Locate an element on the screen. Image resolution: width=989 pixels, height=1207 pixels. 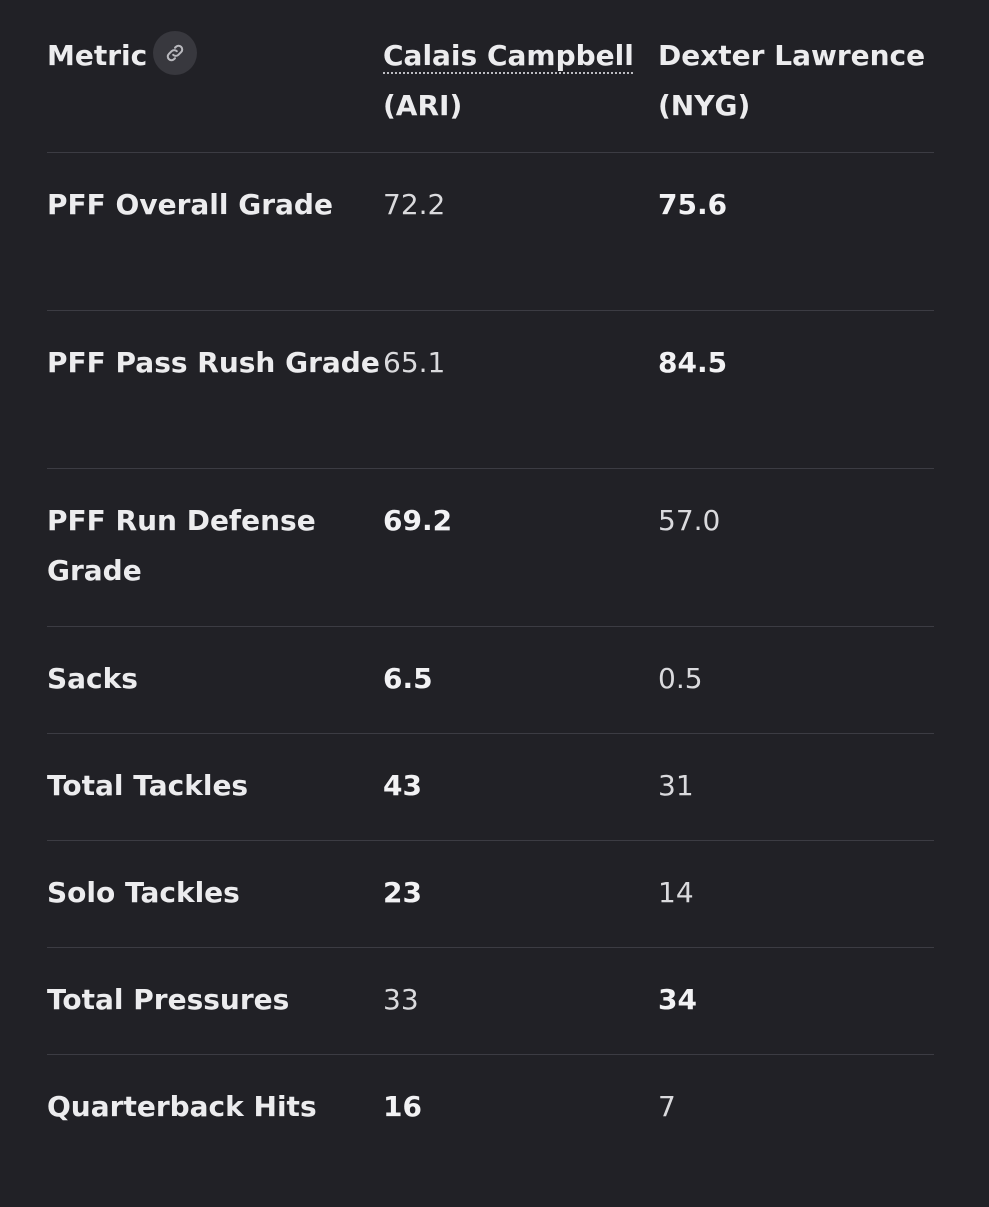
header-metric: Metric is located at coordinates (215, 91).